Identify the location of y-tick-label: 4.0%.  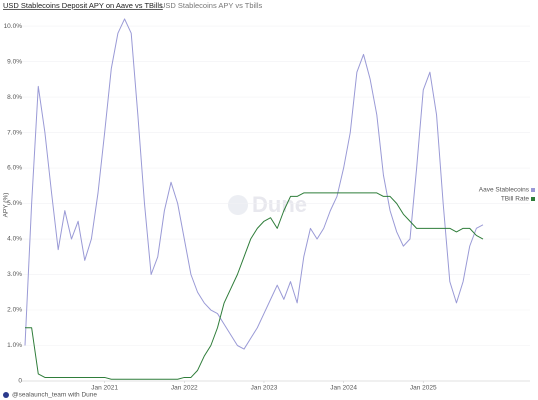
(14, 239).